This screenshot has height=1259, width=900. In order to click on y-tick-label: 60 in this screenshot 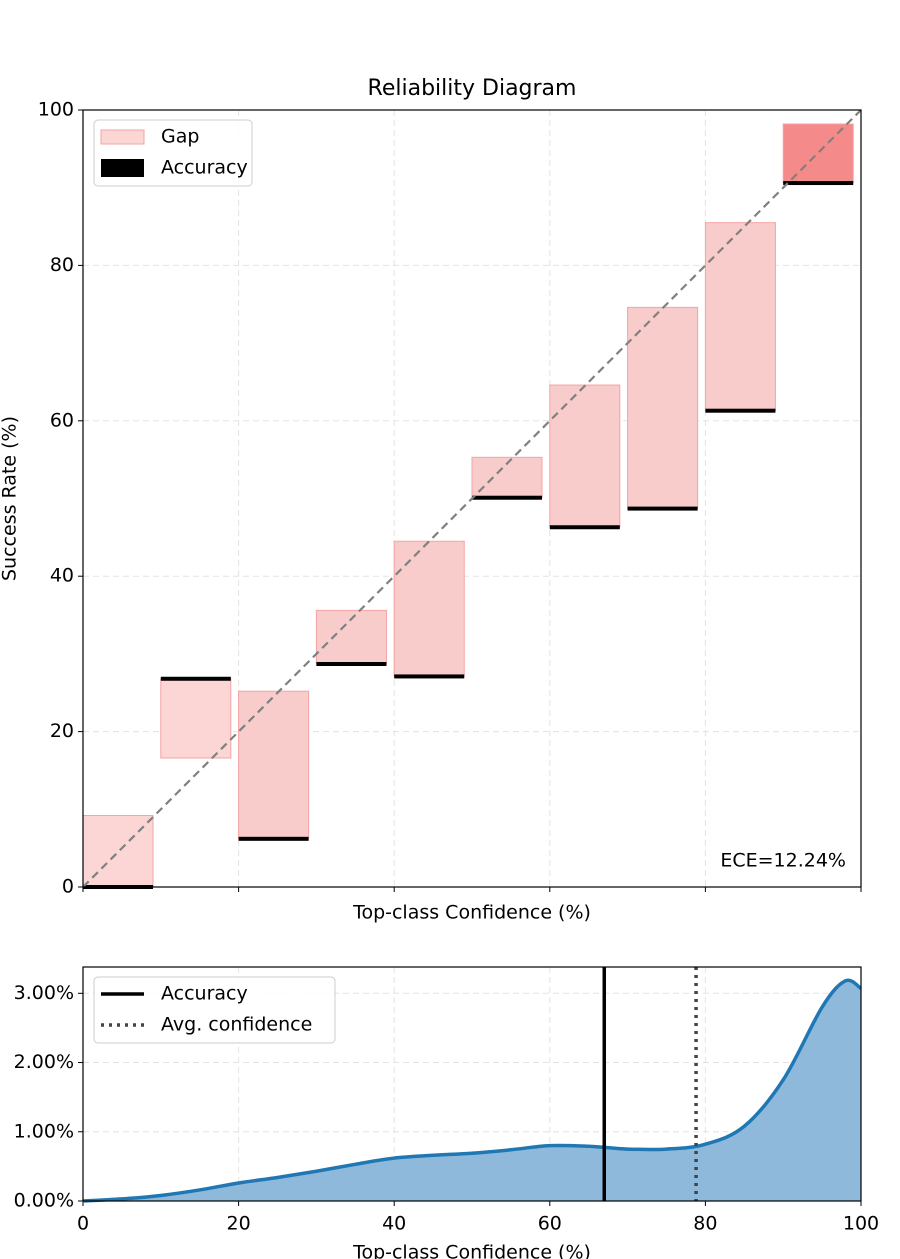, I will do `click(62, 420)`.